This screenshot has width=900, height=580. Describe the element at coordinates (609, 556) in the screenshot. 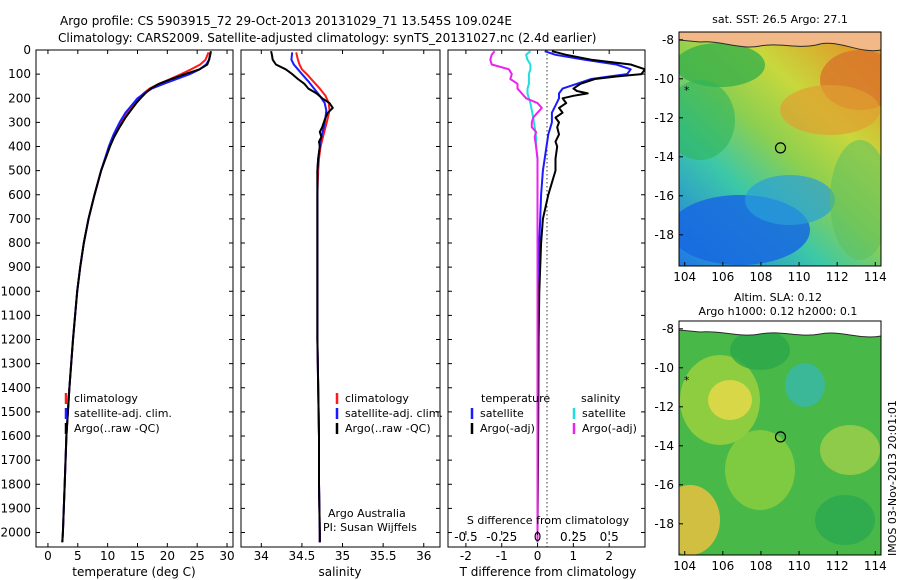

I see `x-tick-label: 2` at that location.